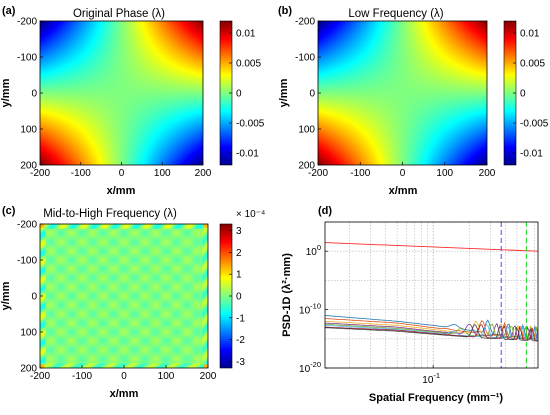 The image size is (550, 415). I want to click on colorbar-tick-label: 2, so click(239, 253).